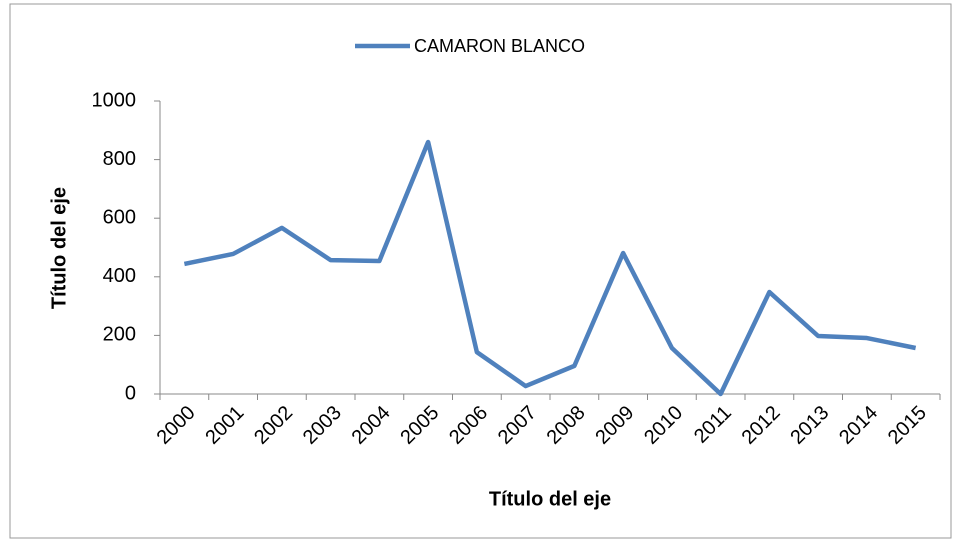 The width and height of the screenshot is (955, 542). Describe the element at coordinates (119, 217) in the screenshot. I see `y-tick-label: 600` at that location.